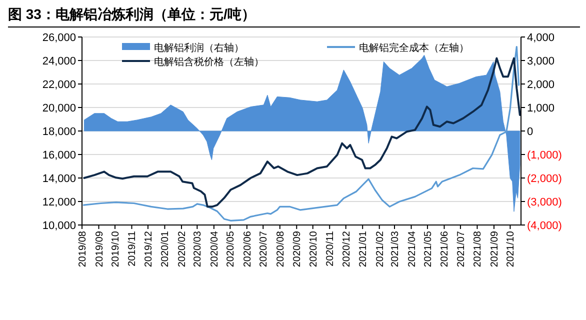 Image resolution: width=586 pixels, height=320 pixels. What do you see at coordinates (132, 14) in the screenshot?
I see `chart-title: 图 33：电解铝冶炼利润（单位：元/吨）` at bounding box center [132, 14].